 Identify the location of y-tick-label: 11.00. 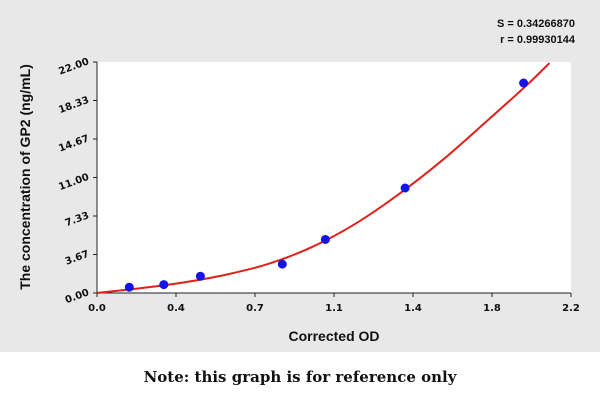
(74, 182).